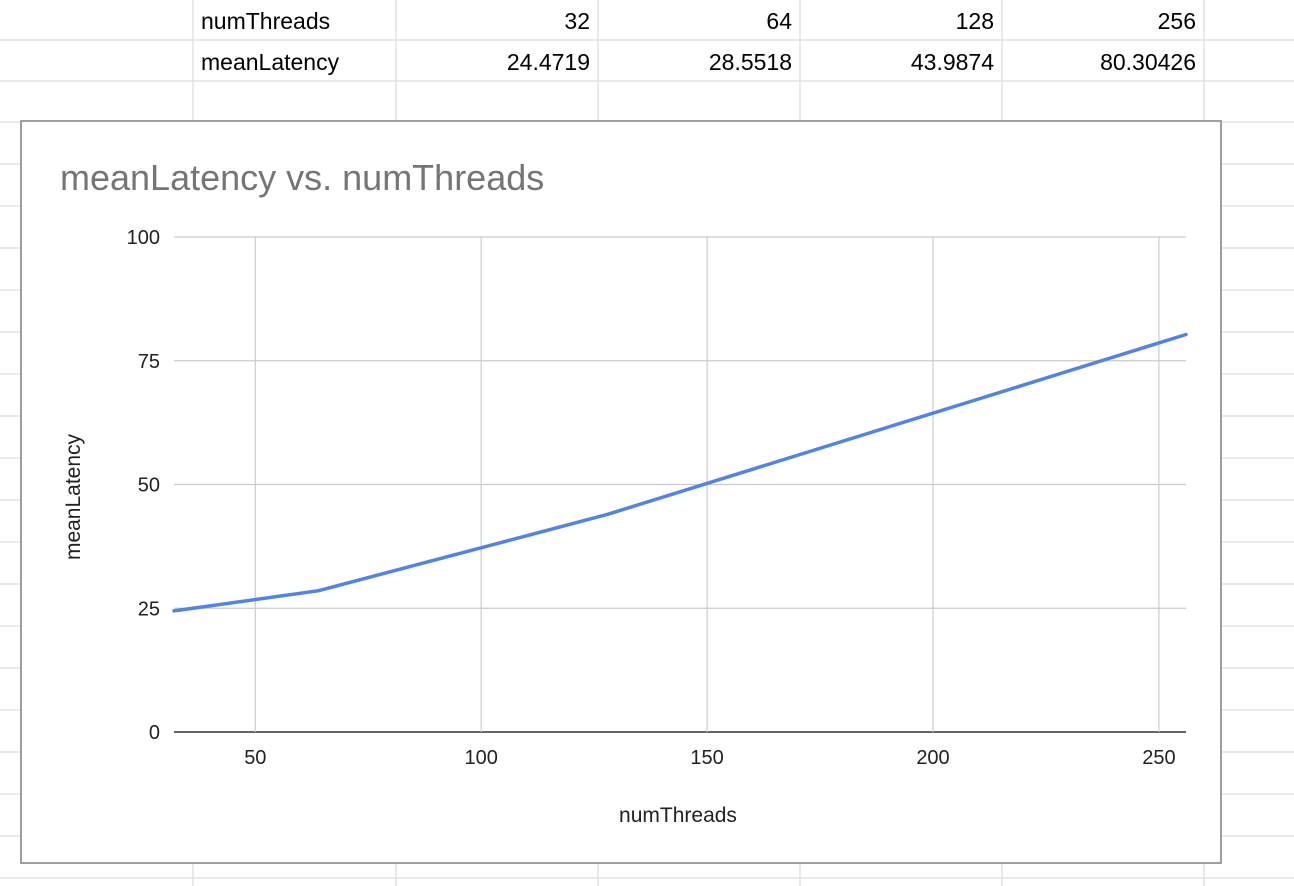  I want to click on cell-meanlatency-1: 24.4719, so click(548, 62).